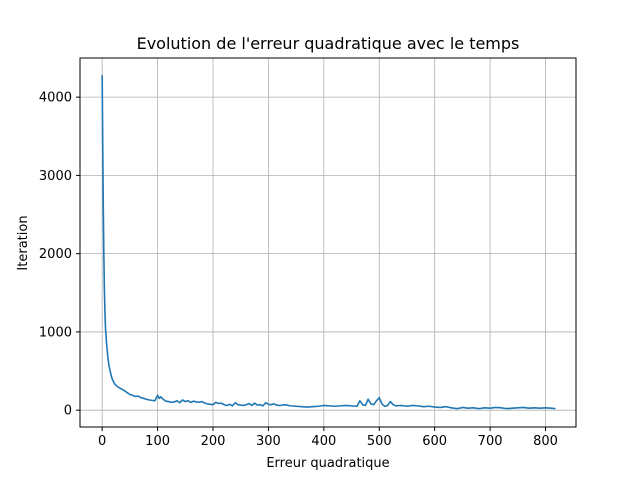 The image size is (640, 480). I want to click on y-tick-label: 4000, so click(55, 98).